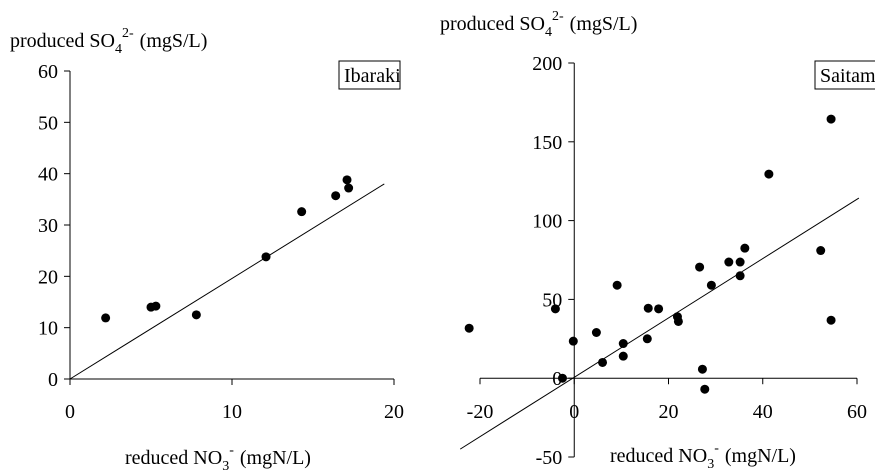  I want to click on x-tick-label: 60, so click(857, 412).